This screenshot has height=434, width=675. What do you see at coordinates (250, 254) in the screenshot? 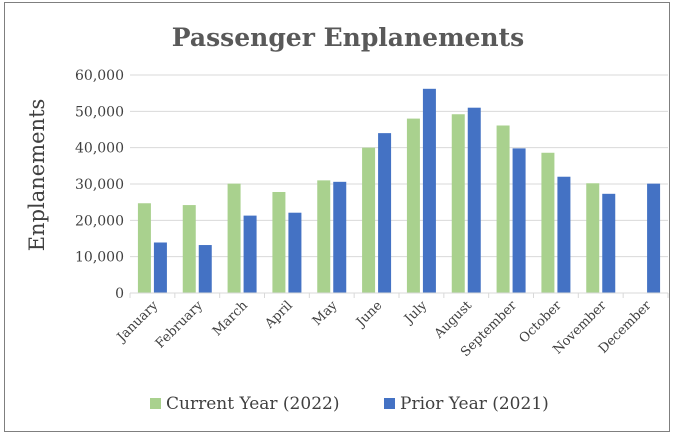
I see `bar-prior-march` at bounding box center [250, 254].